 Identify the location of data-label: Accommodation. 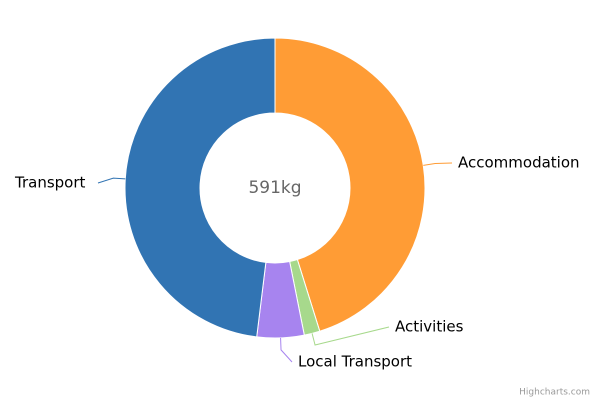
(519, 163).